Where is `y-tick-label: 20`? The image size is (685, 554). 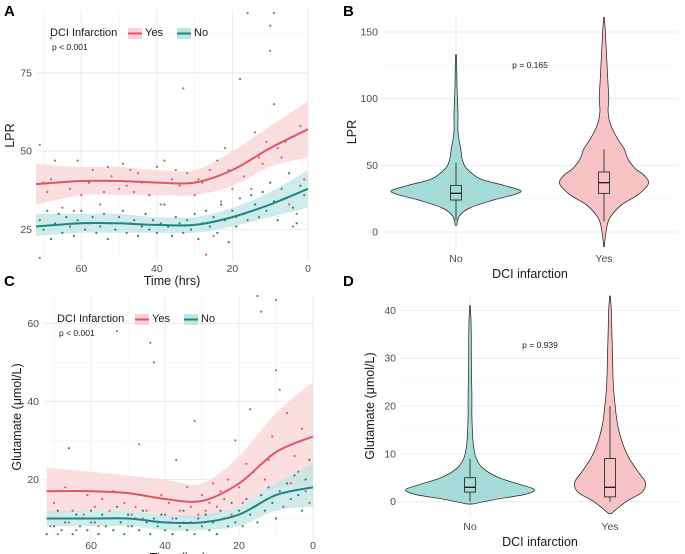 y-tick-label: 20 is located at coordinates (33, 480).